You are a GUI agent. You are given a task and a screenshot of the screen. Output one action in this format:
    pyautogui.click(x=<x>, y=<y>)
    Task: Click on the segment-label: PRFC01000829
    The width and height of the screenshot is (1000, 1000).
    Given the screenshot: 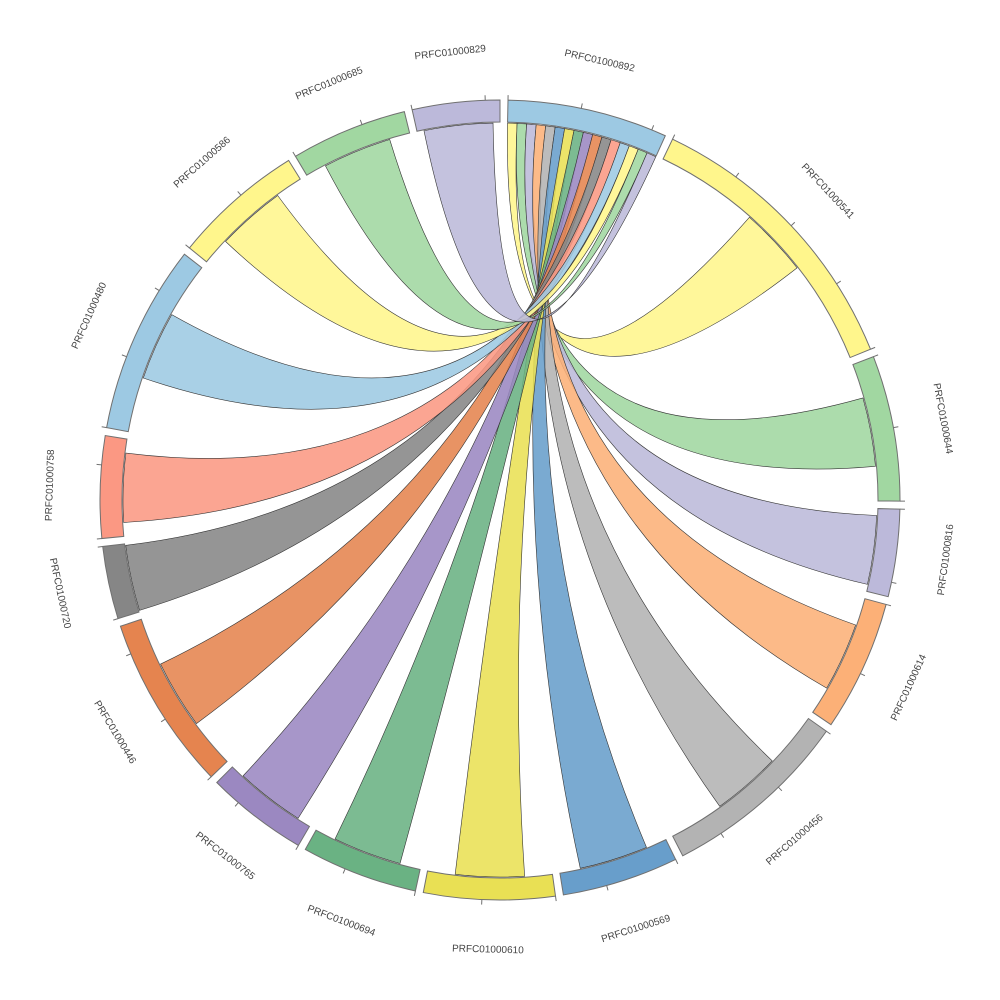 What is the action you would take?
    pyautogui.click(x=450, y=52)
    